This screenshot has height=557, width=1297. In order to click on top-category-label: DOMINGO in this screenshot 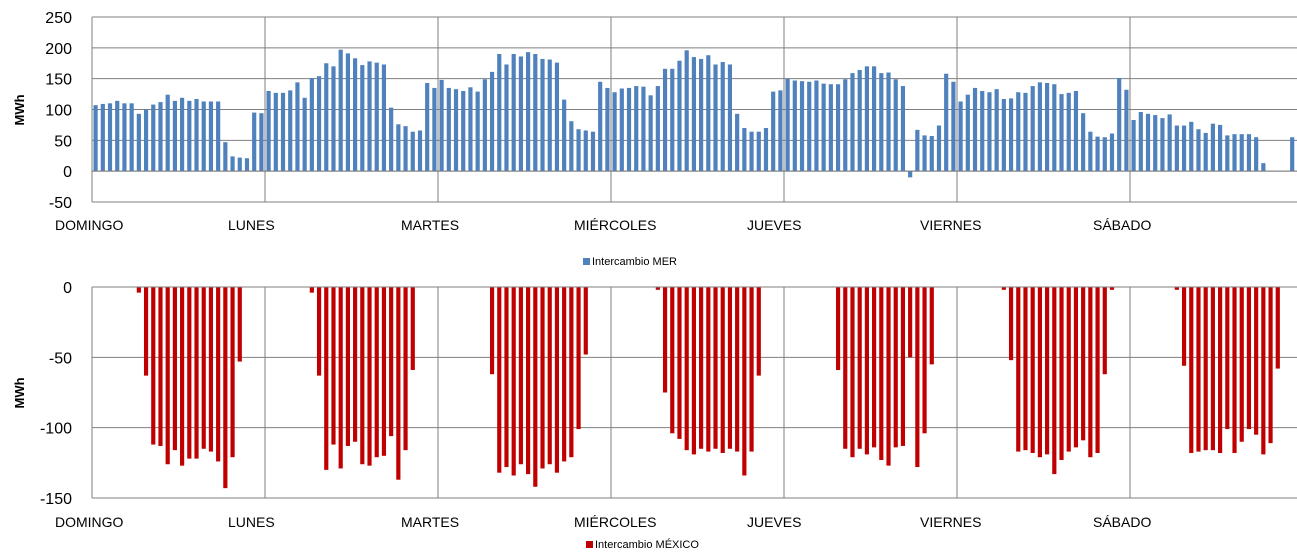, I will do `click(89, 225)`.